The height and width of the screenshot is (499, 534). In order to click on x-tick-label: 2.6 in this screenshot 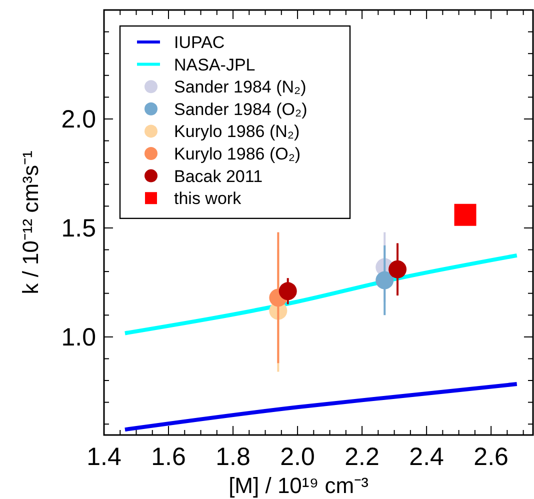, I will do `click(491, 457)`.